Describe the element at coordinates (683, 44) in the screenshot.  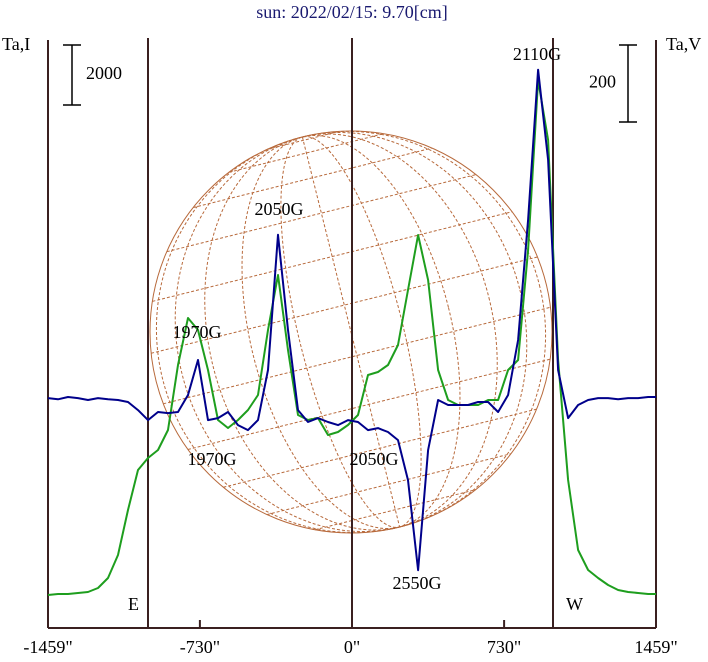
I see `y2-axis-label: Ta,V` at that location.